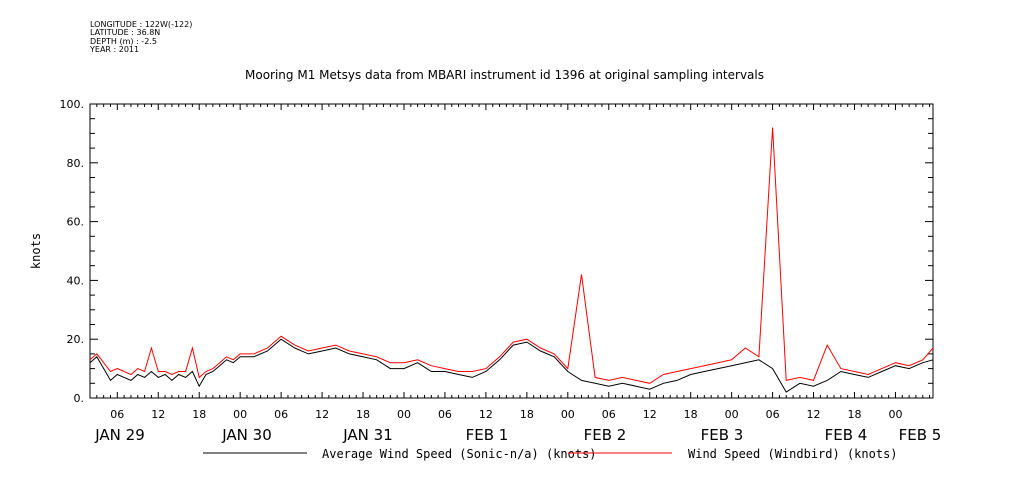  What do you see at coordinates (76, 163) in the screenshot?
I see `y-tick-label: 80.` at bounding box center [76, 163].